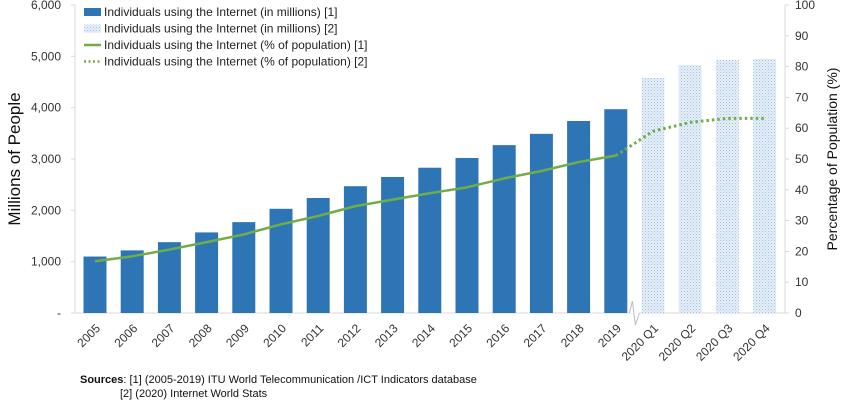  I want to click on left-tick-label: 4,000, so click(46, 108).